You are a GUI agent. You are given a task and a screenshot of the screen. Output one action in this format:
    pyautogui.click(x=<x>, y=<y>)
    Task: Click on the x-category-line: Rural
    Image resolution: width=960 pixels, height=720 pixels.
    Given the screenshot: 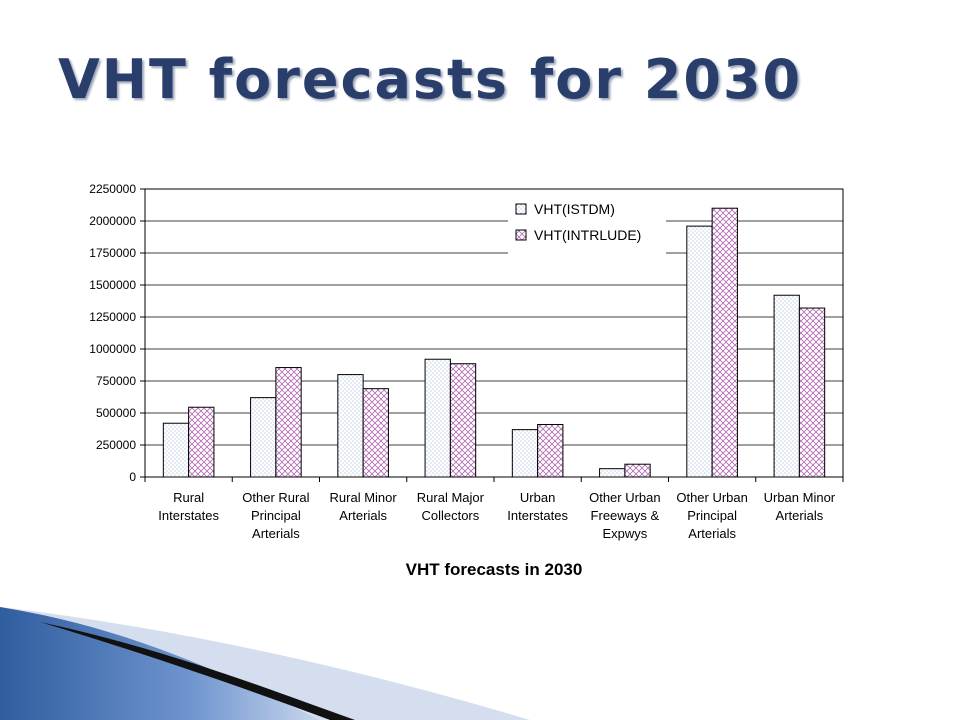 What is the action you would take?
    pyautogui.click(x=188, y=497)
    